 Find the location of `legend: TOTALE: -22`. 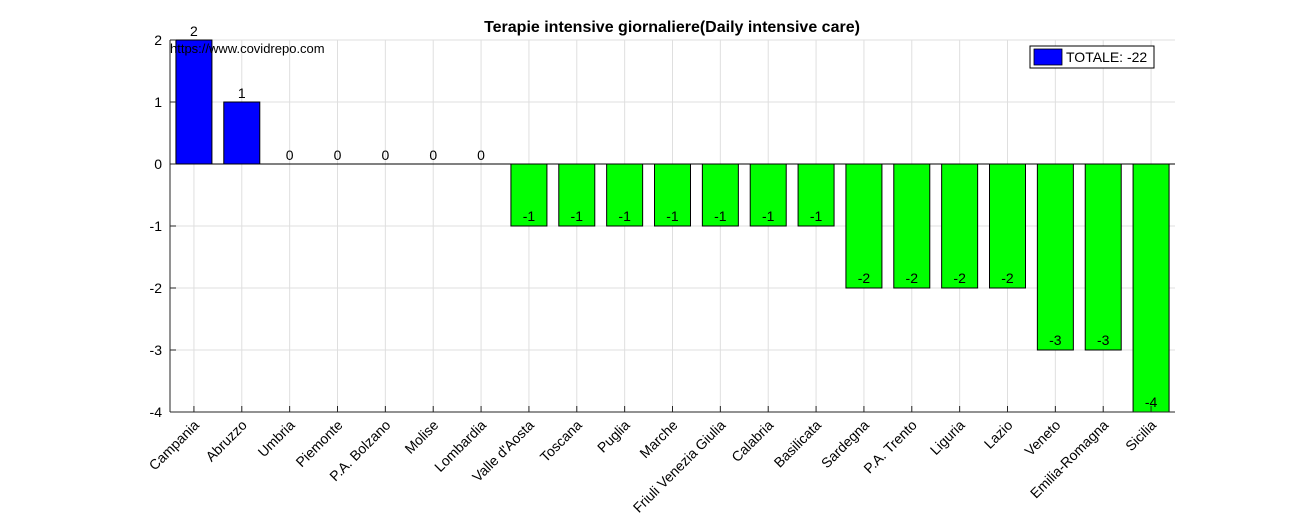

legend: TOTALE: -22 is located at coordinates (1092, 57).